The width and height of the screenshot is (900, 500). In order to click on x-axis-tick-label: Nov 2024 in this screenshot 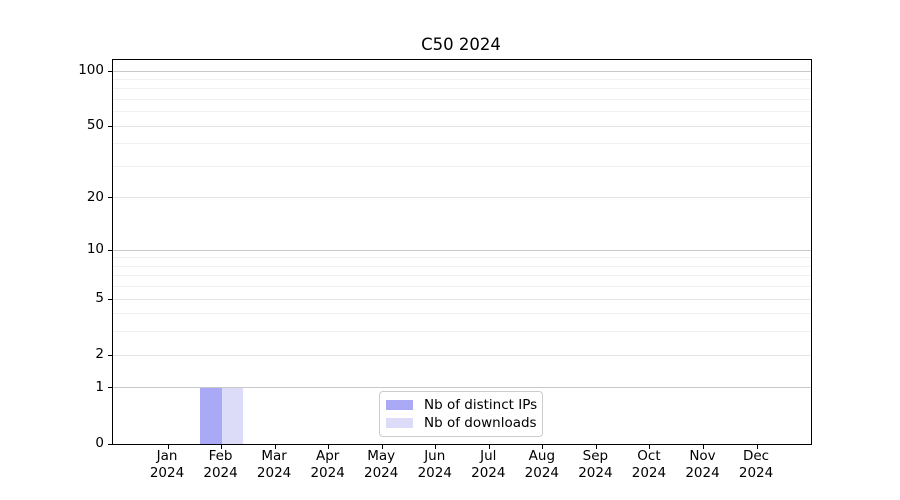, I will do `click(703, 464)`.